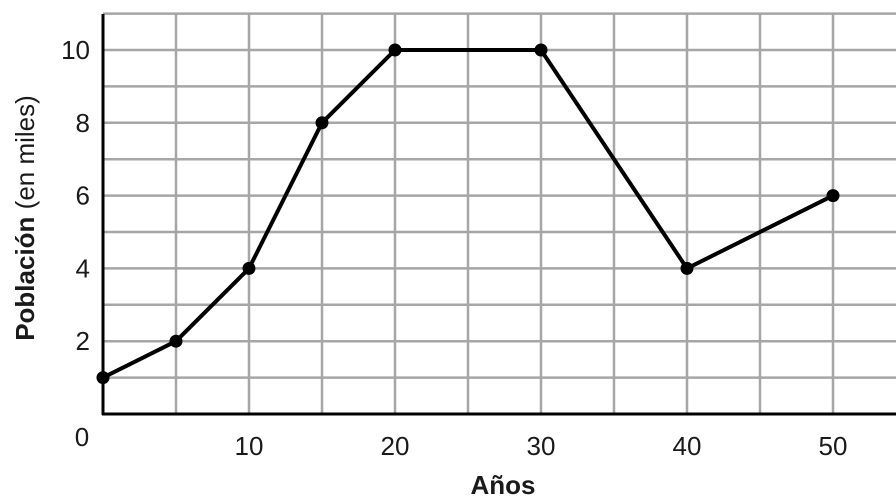 Image resolution: width=896 pixels, height=498 pixels. Describe the element at coordinates (503, 484) in the screenshot. I see `x-axis-title: Años` at that location.